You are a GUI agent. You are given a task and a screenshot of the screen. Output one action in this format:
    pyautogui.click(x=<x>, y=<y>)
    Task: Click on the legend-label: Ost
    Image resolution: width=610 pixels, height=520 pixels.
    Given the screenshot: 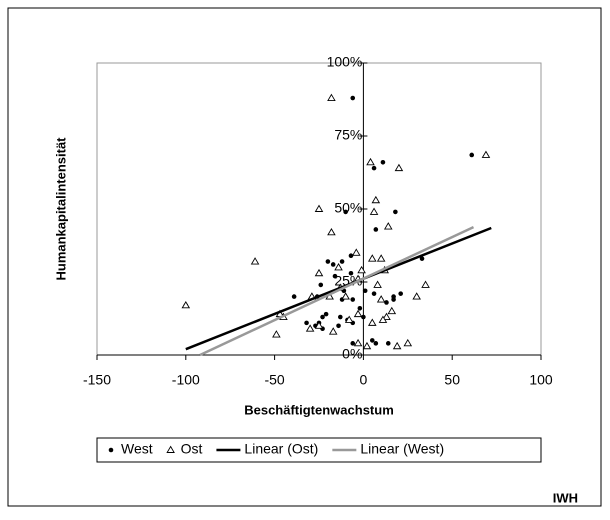 What is the action you would take?
    pyautogui.click(x=192, y=449)
    